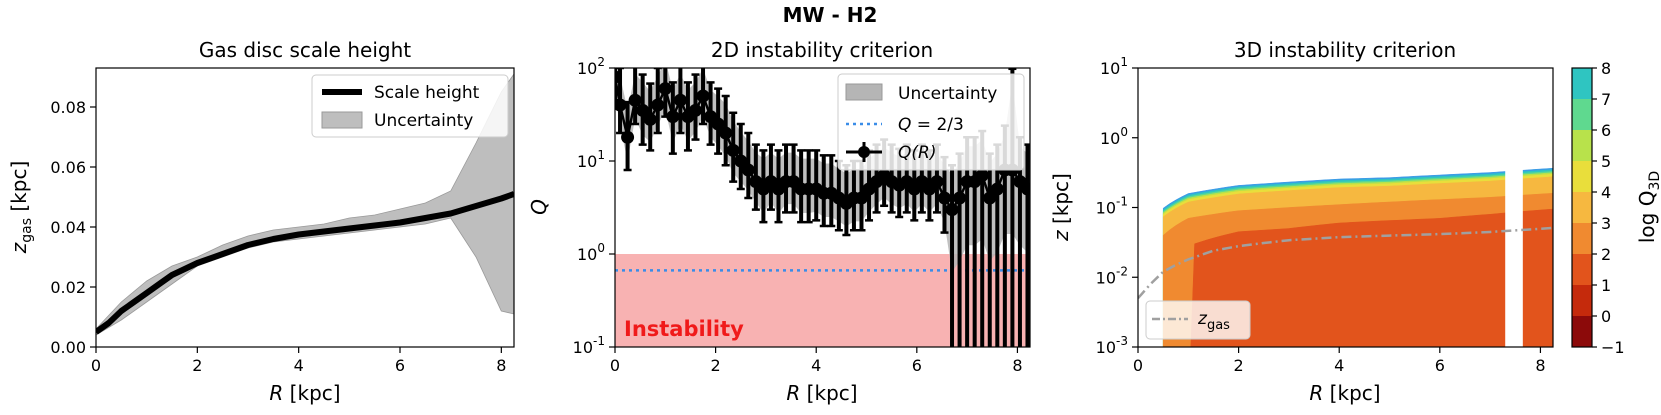 Image resolution: width=1661 pixels, height=415 pixels. Describe the element at coordinates (1606, 285) in the screenshot. I see `colorbar-tick-label: 1` at that location.